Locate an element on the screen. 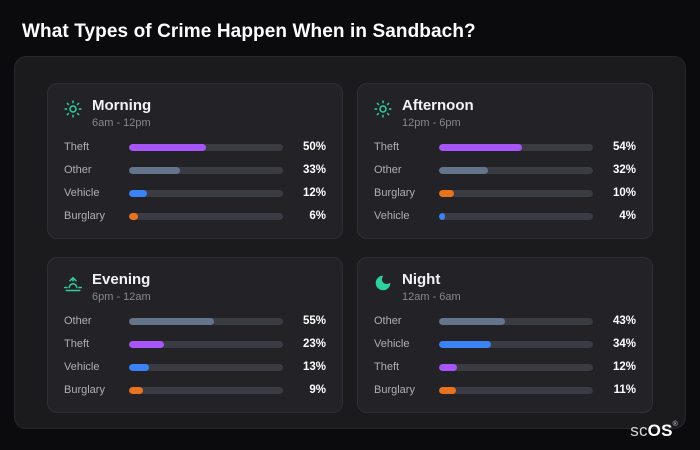 This screenshot has width=700, height=450. registered-mark-icon: ® is located at coordinates (675, 424).